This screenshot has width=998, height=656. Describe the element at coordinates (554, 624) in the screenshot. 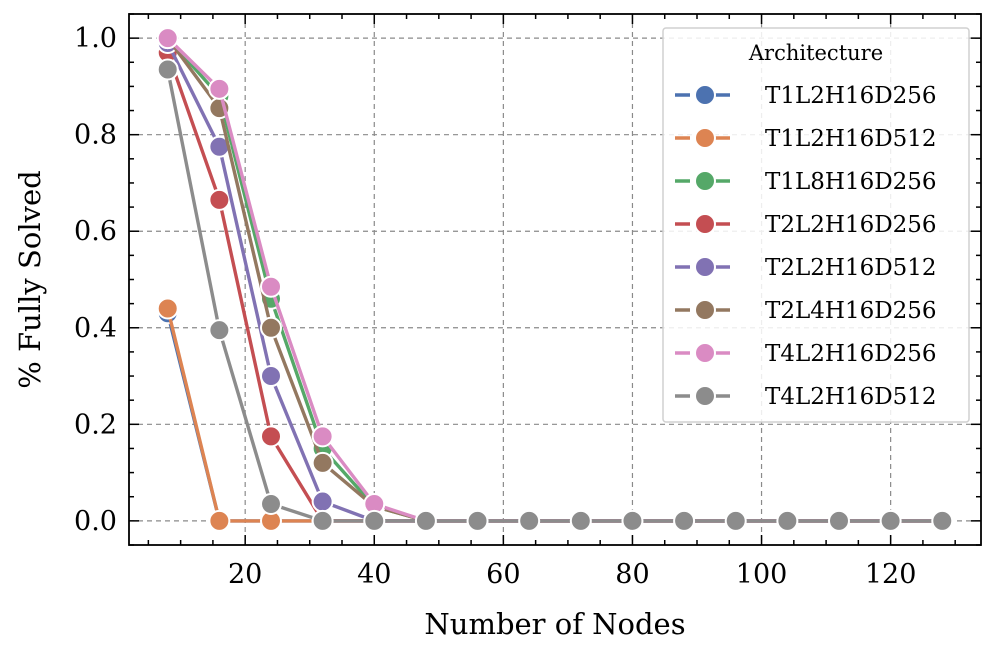

I see `x-axis-title: Number of Nodes` at that location.